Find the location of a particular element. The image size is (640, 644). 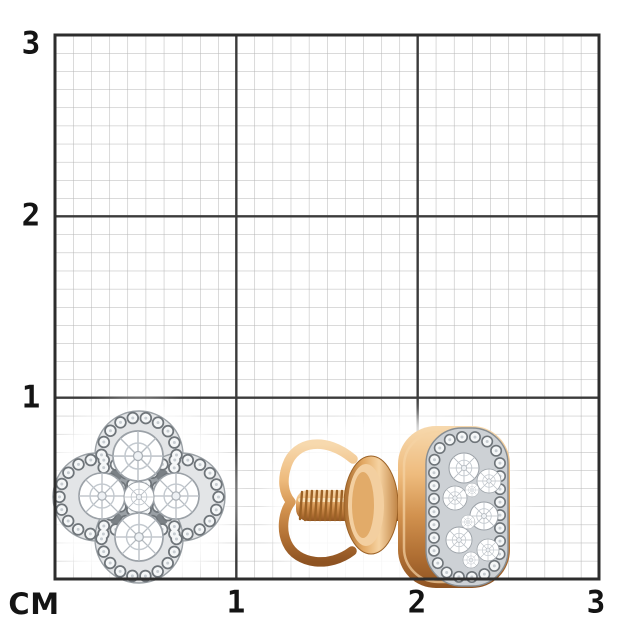

earring-front-view is located at coordinates (139, 497).